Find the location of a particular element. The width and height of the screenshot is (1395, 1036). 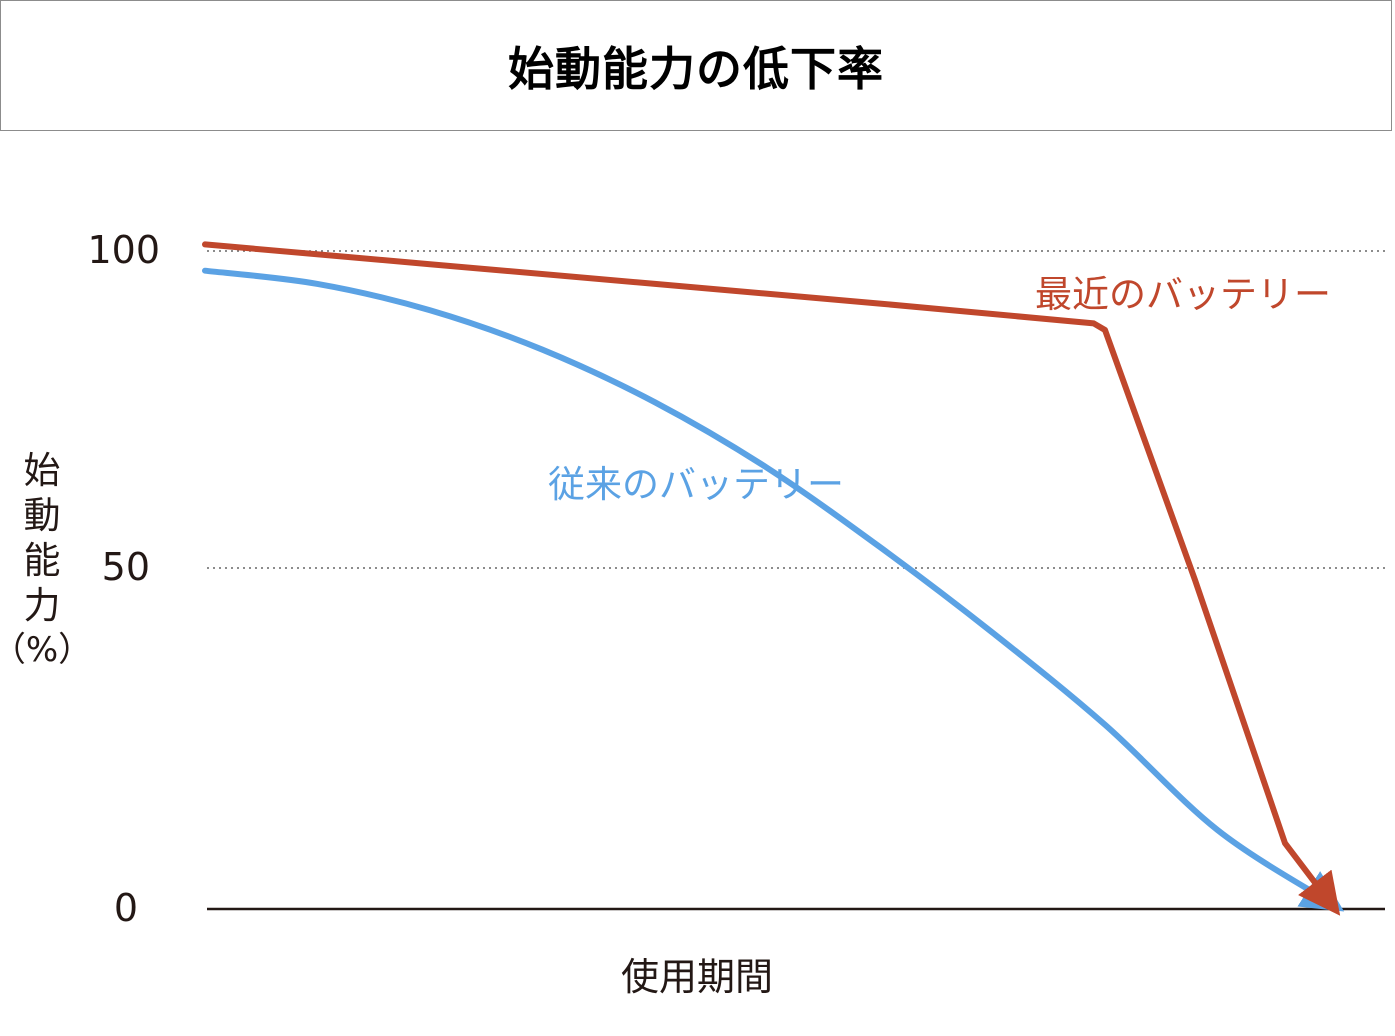

y-axis-label: 始 動 能 力 （%） is located at coordinates (46, 560).